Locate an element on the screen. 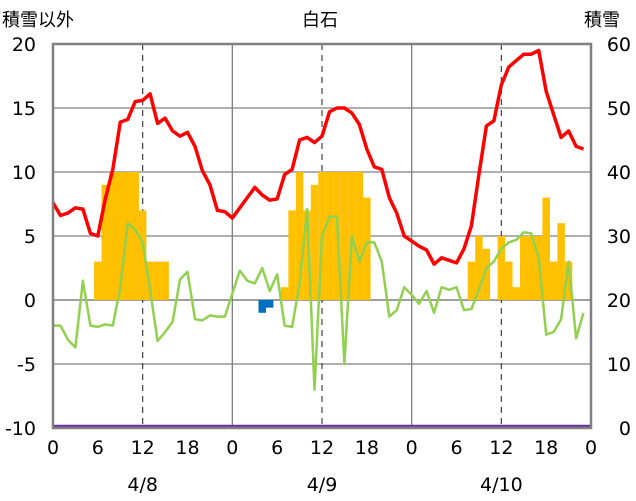 Image resolution: width=636 pixels, height=501 pixels. right-tick-label: 20 is located at coordinates (619, 301).